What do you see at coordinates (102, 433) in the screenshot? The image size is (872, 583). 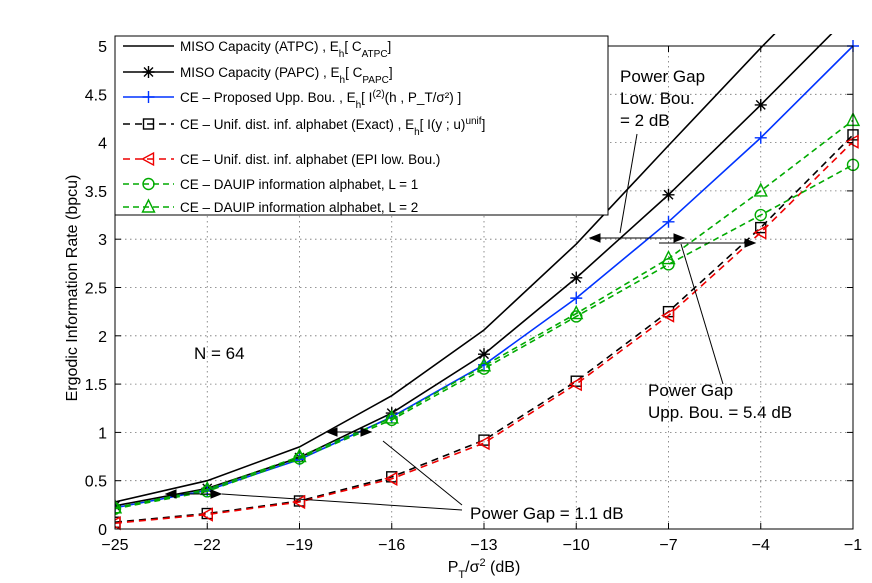 I see `y-tick-label: 1` at bounding box center [102, 433].